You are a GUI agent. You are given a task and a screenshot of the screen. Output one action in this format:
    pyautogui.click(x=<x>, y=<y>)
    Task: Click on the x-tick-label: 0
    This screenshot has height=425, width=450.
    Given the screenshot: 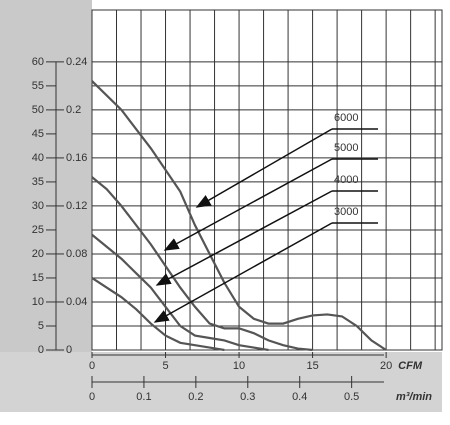 What is the action you would take?
    pyautogui.click(x=92, y=366)
    